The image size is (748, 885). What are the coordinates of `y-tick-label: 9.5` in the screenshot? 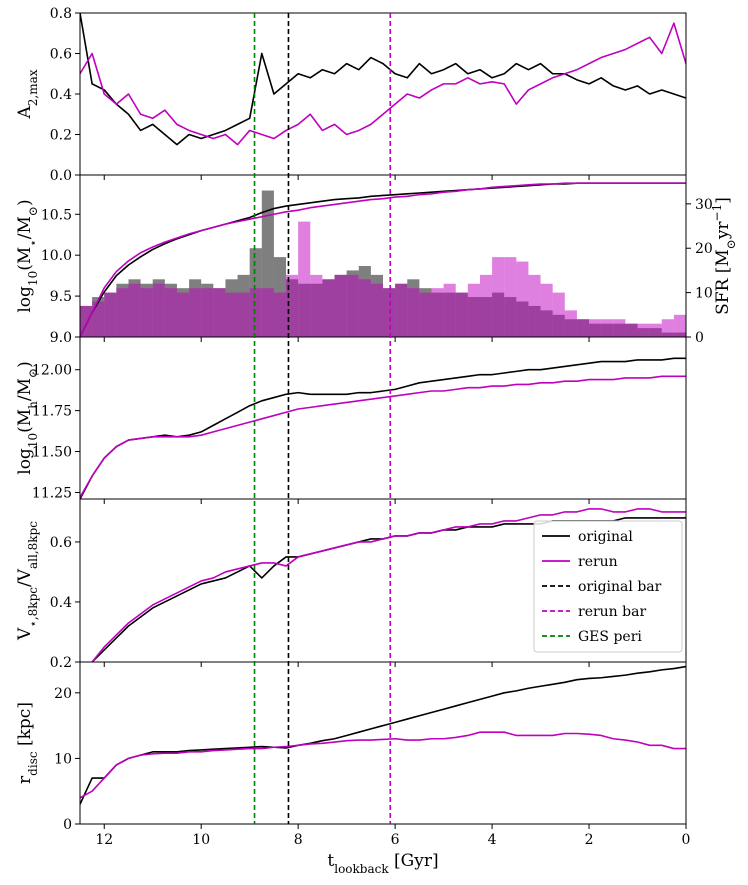 It's located at (61, 297).